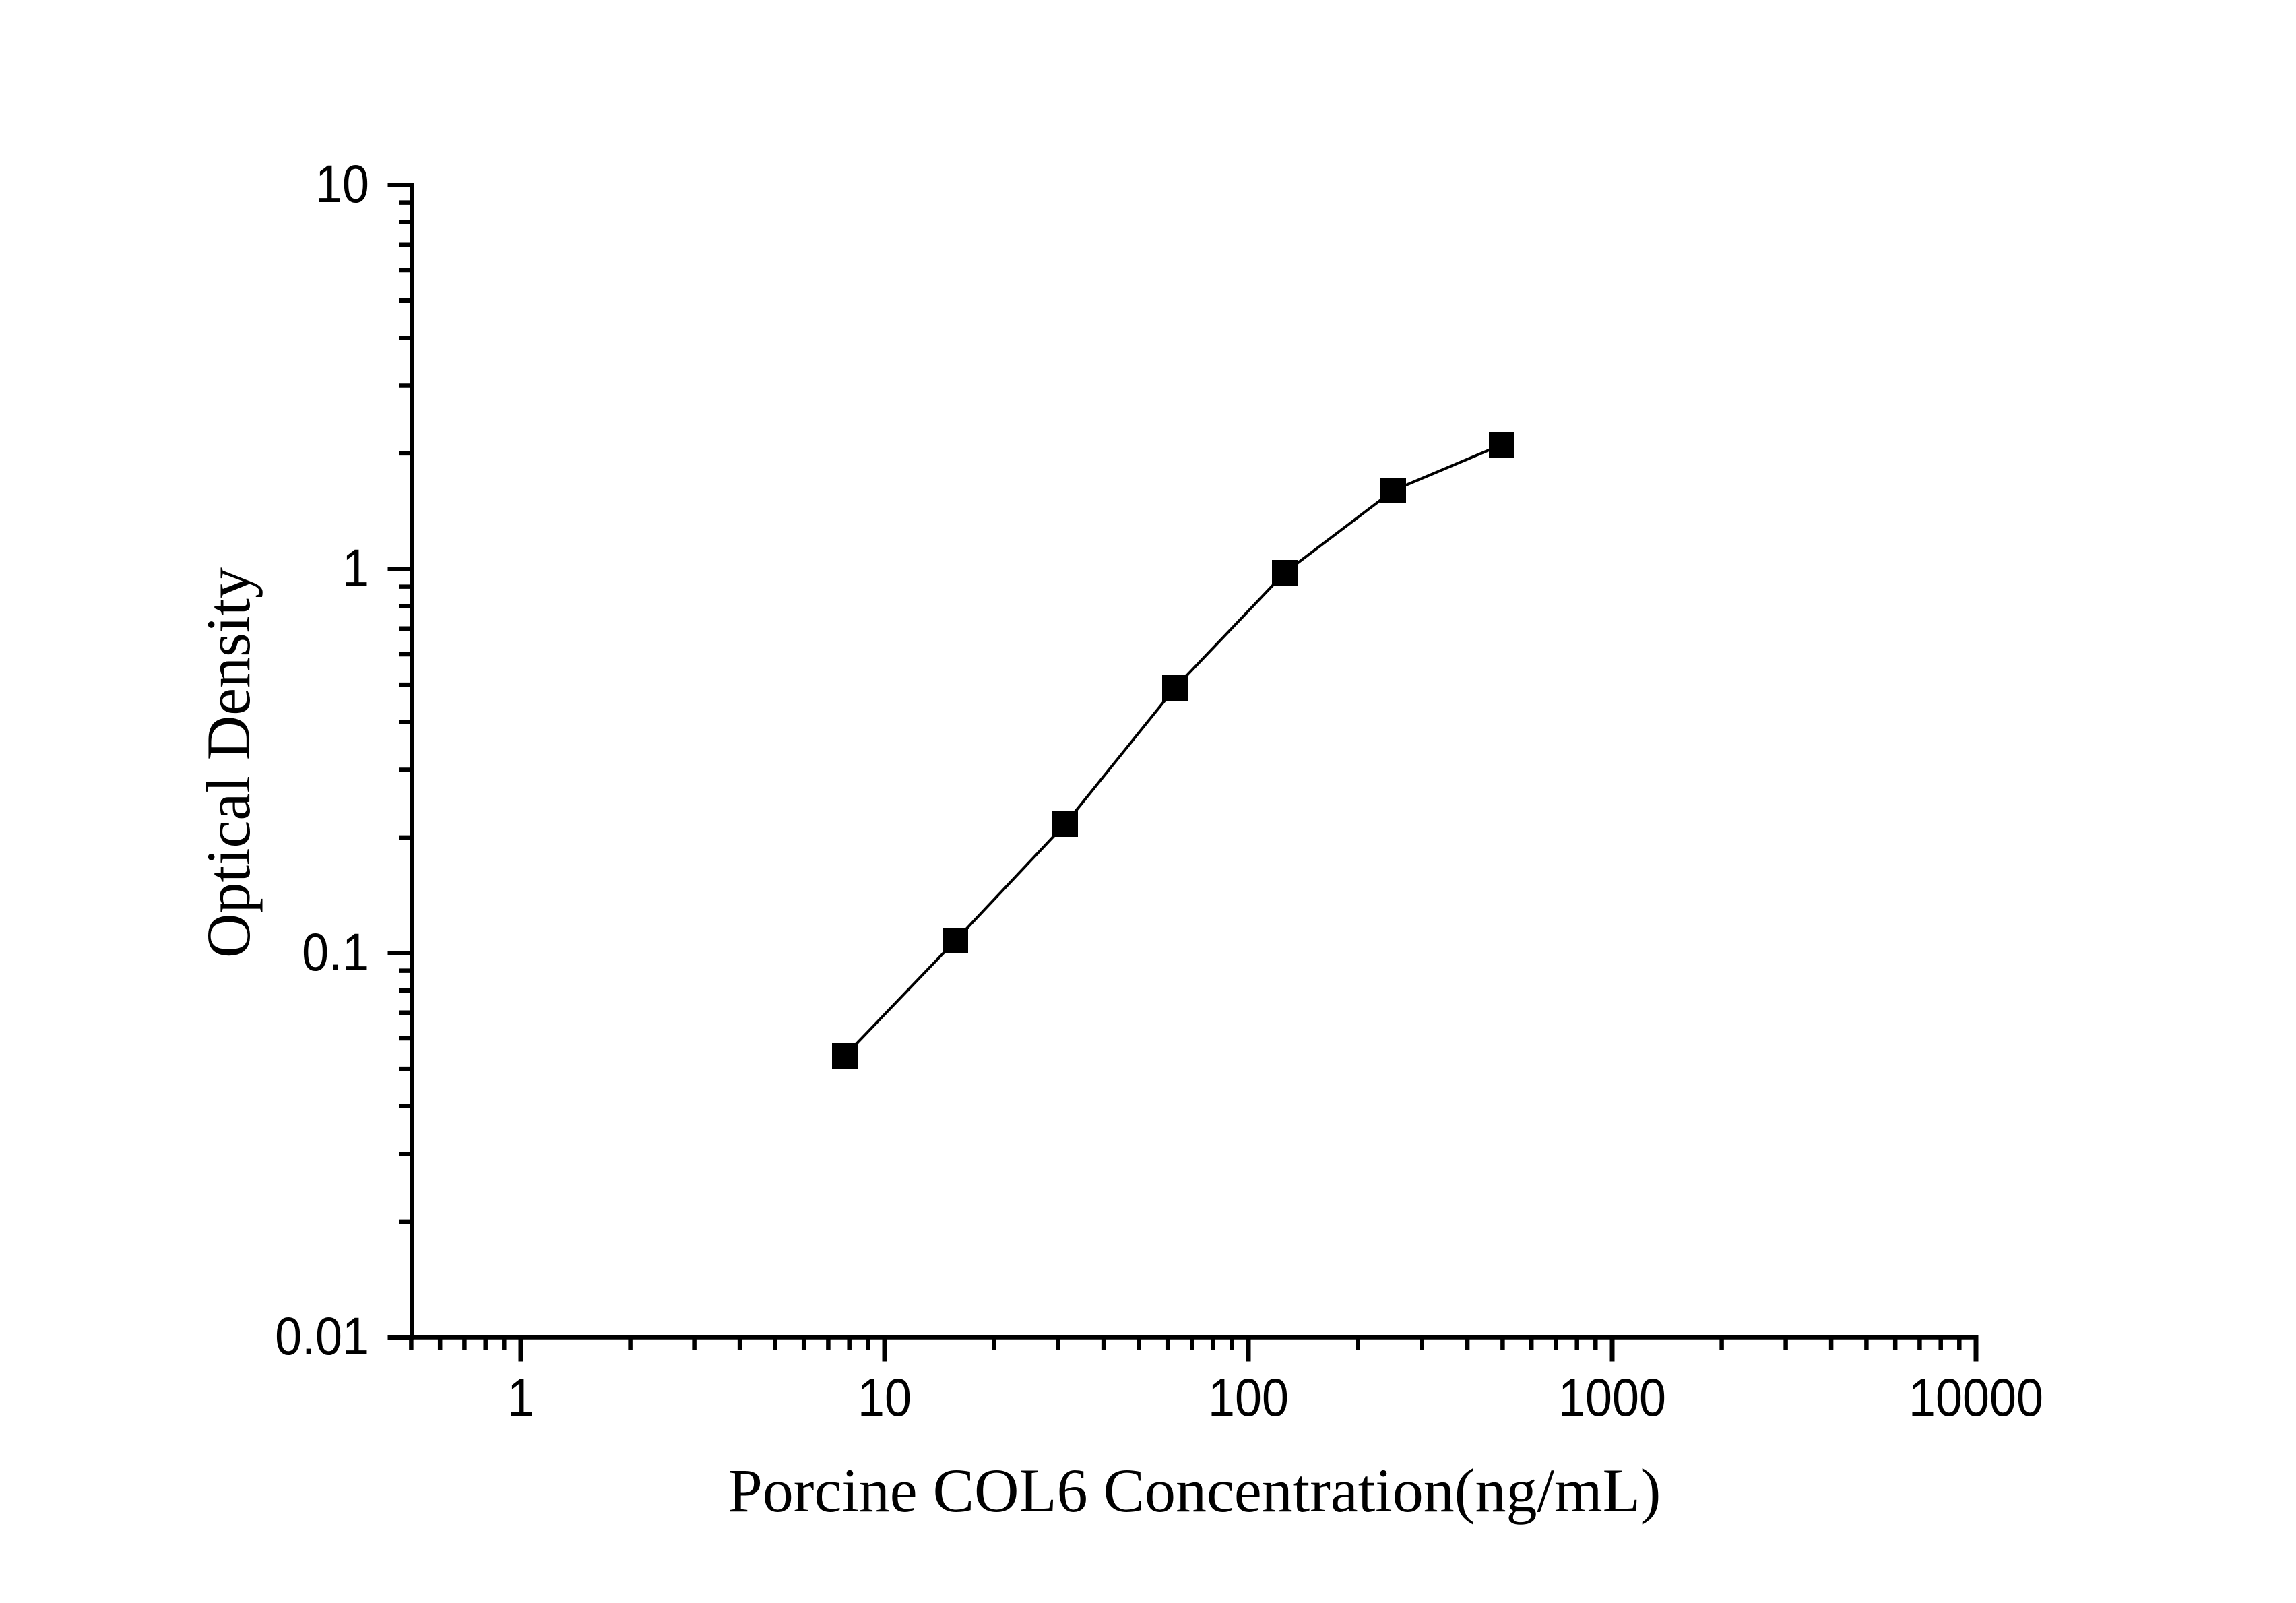 The width and height of the screenshot is (2296, 1603). I want to click on svg-text: 1000, so click(1612, 1398).